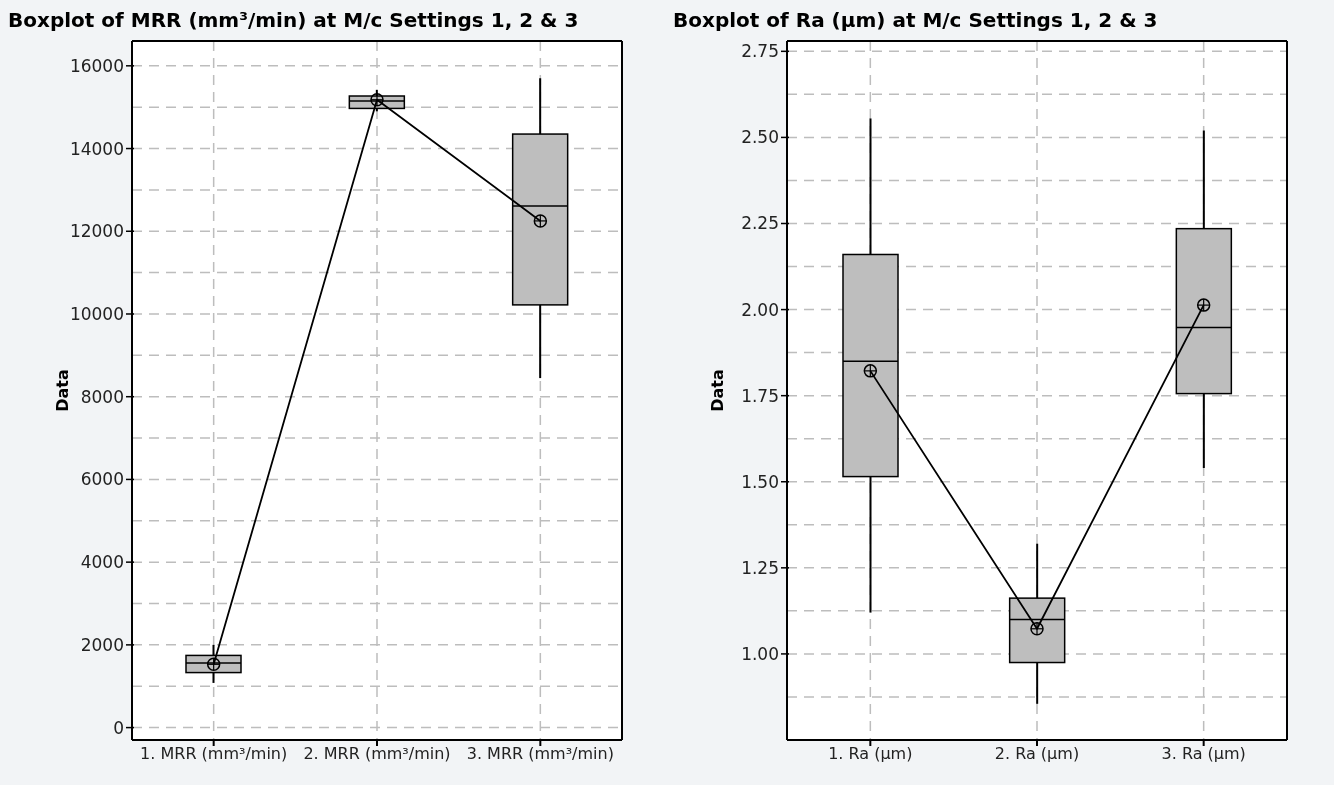 Image resolution: width=1334 pixels, height=785 pixels. Describe the element at coordinates (96, 65) in the screenshot. I see `y-tick-label: 16000` at that location.